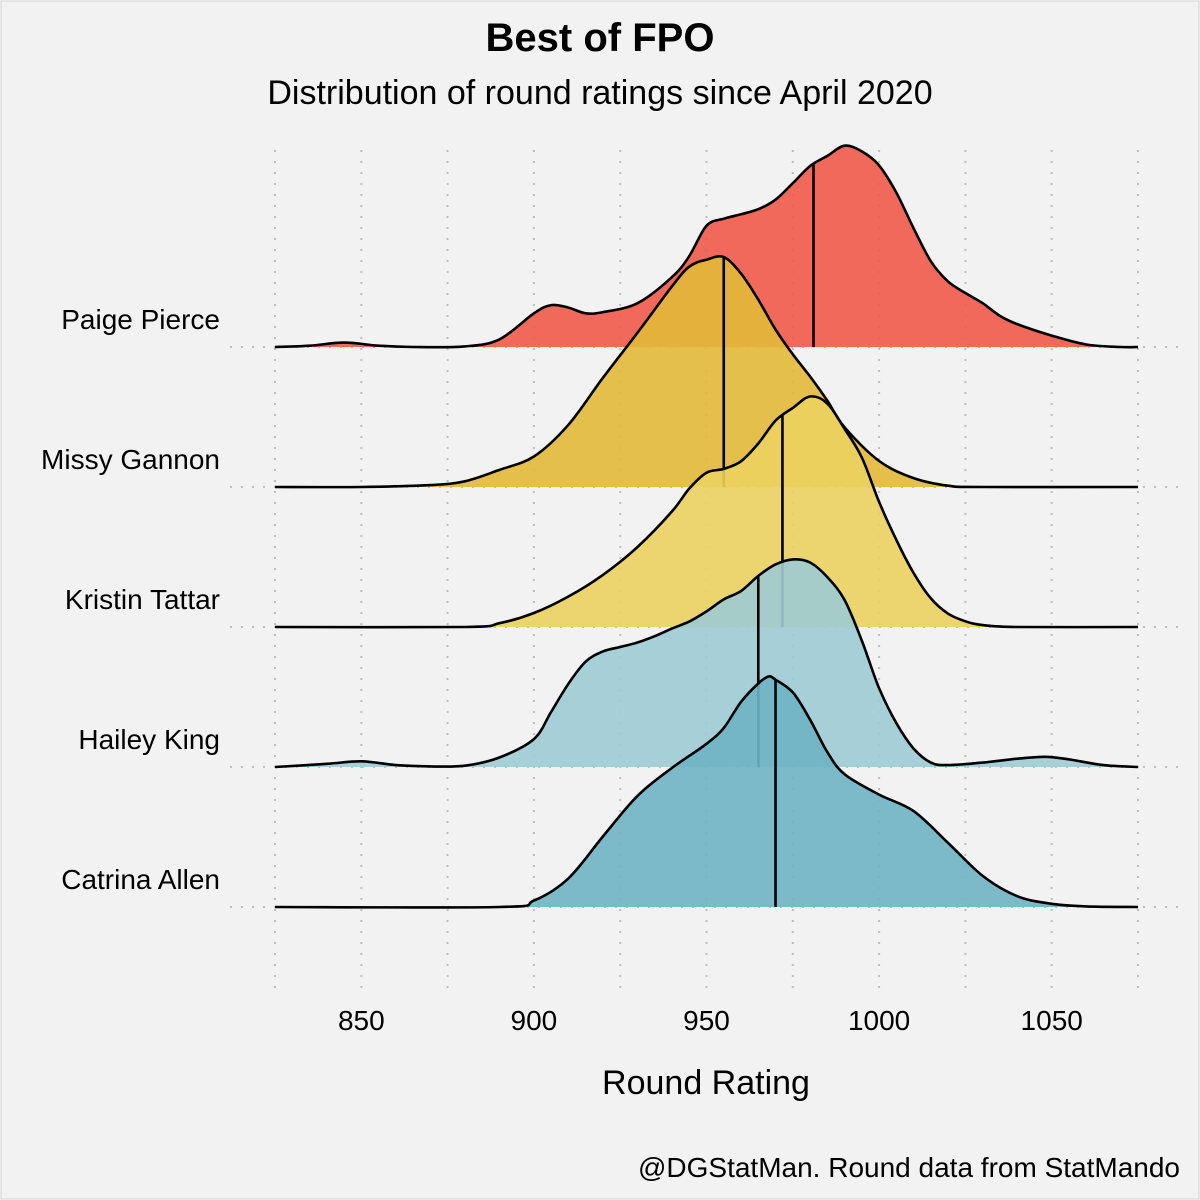  What do you see at coordinates (534, 1020) in the screenshot?
I see `x-tick-label: 900` at bounding box center [534, 1020].